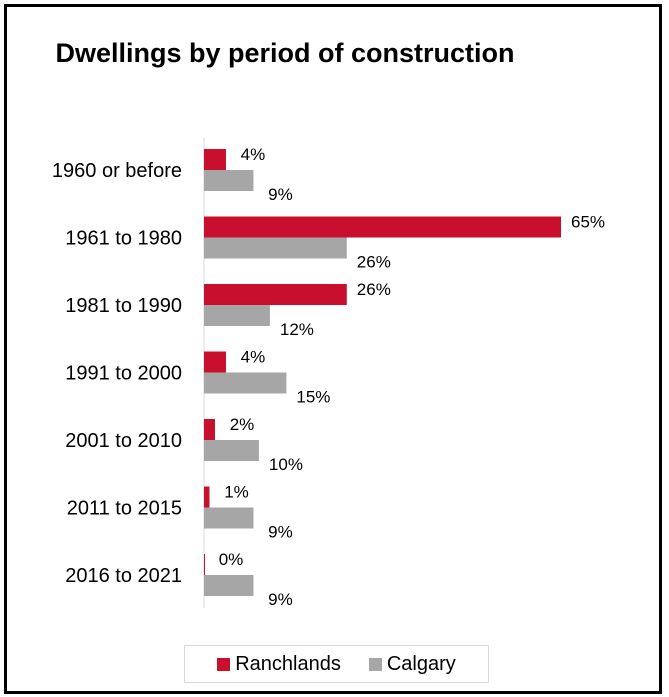  I want to click on data-label-calgary: 12%, so click(297, 329).